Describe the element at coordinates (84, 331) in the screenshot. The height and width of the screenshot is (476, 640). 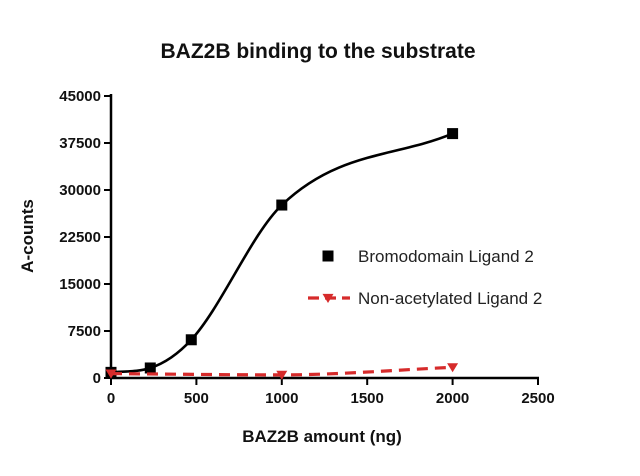
I see `y-tick-label: 7500` at that location.